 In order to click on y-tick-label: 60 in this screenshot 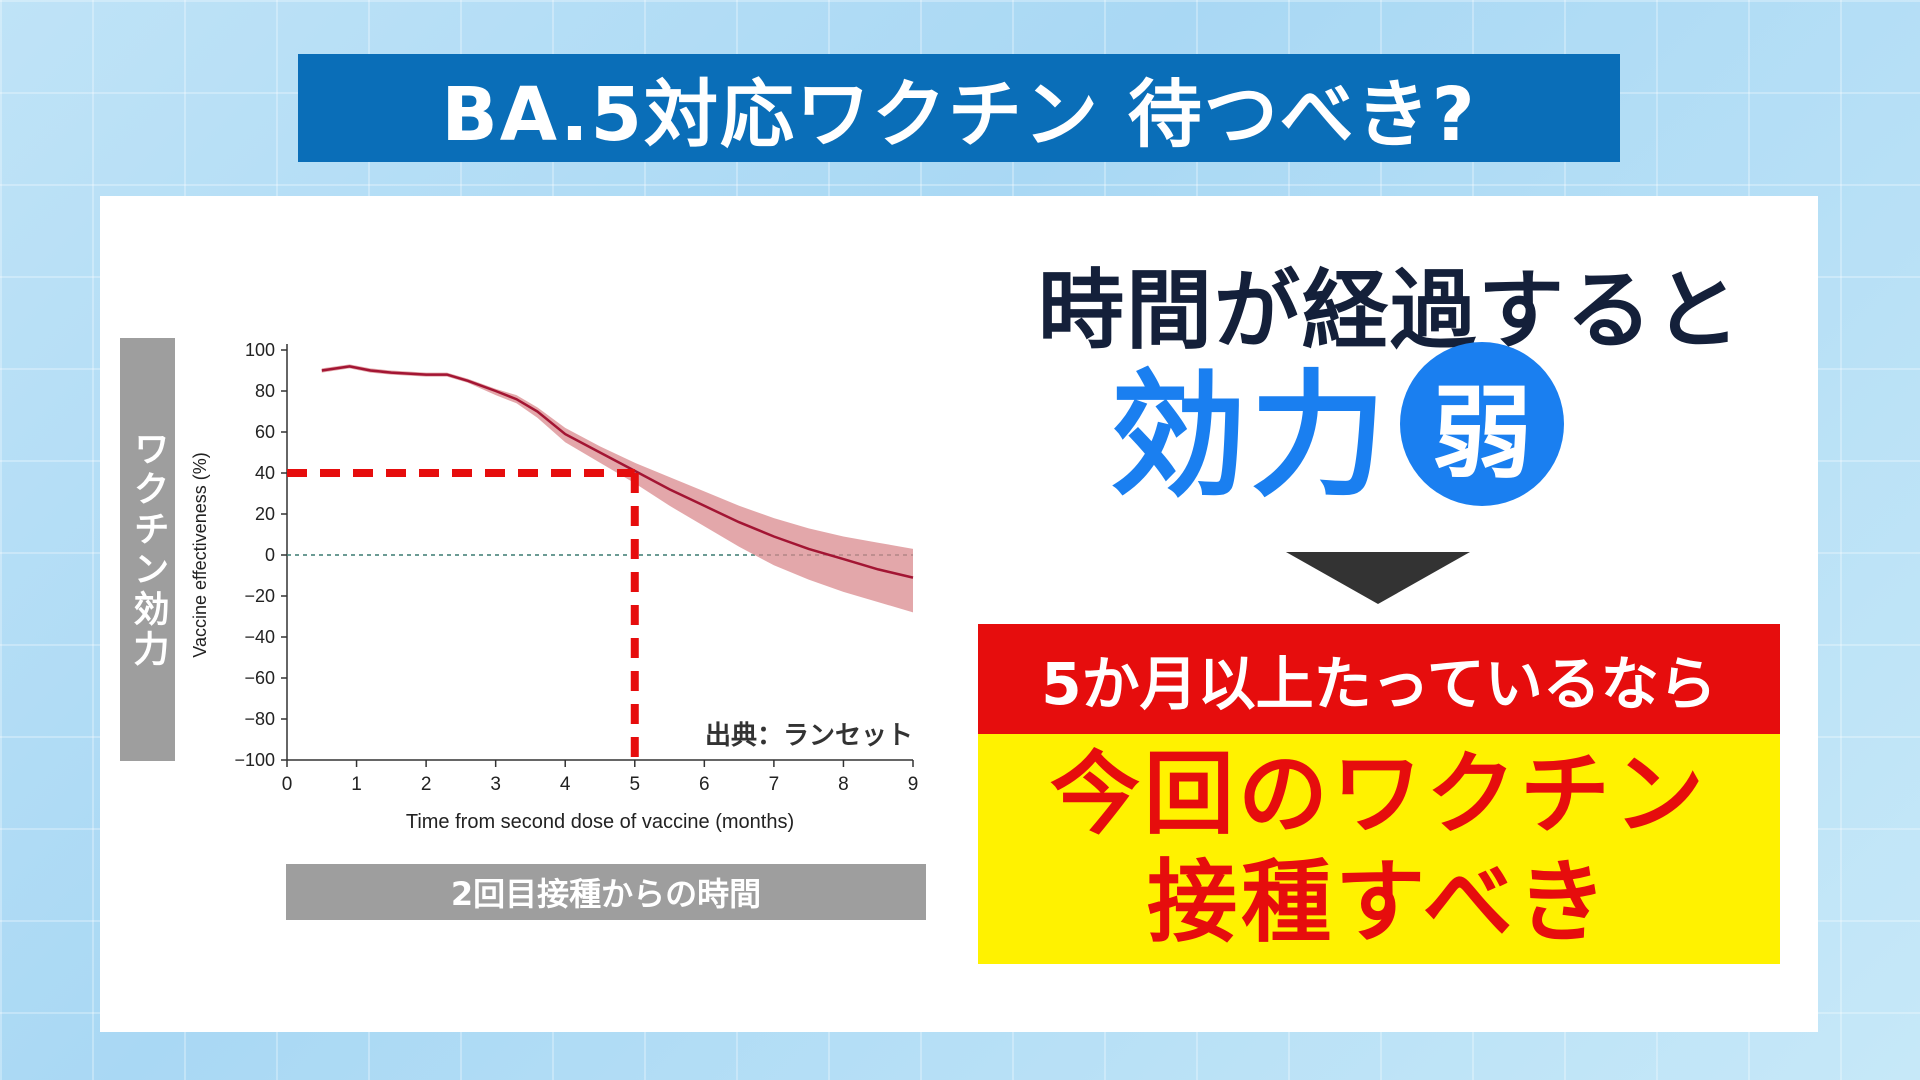, I will do `click(265, 432)`.